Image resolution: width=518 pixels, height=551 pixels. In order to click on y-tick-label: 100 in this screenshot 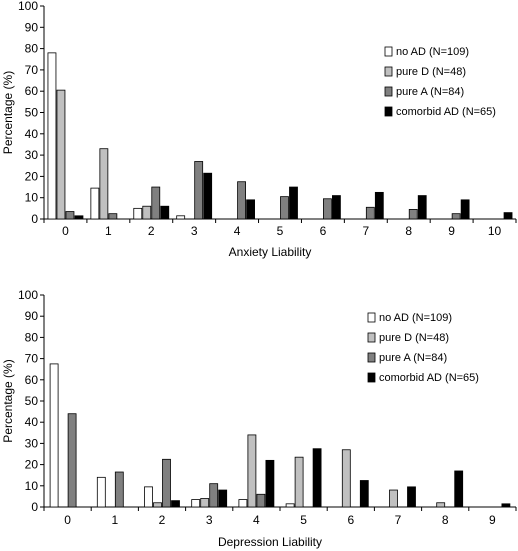, I will do `click(28, 6)`.